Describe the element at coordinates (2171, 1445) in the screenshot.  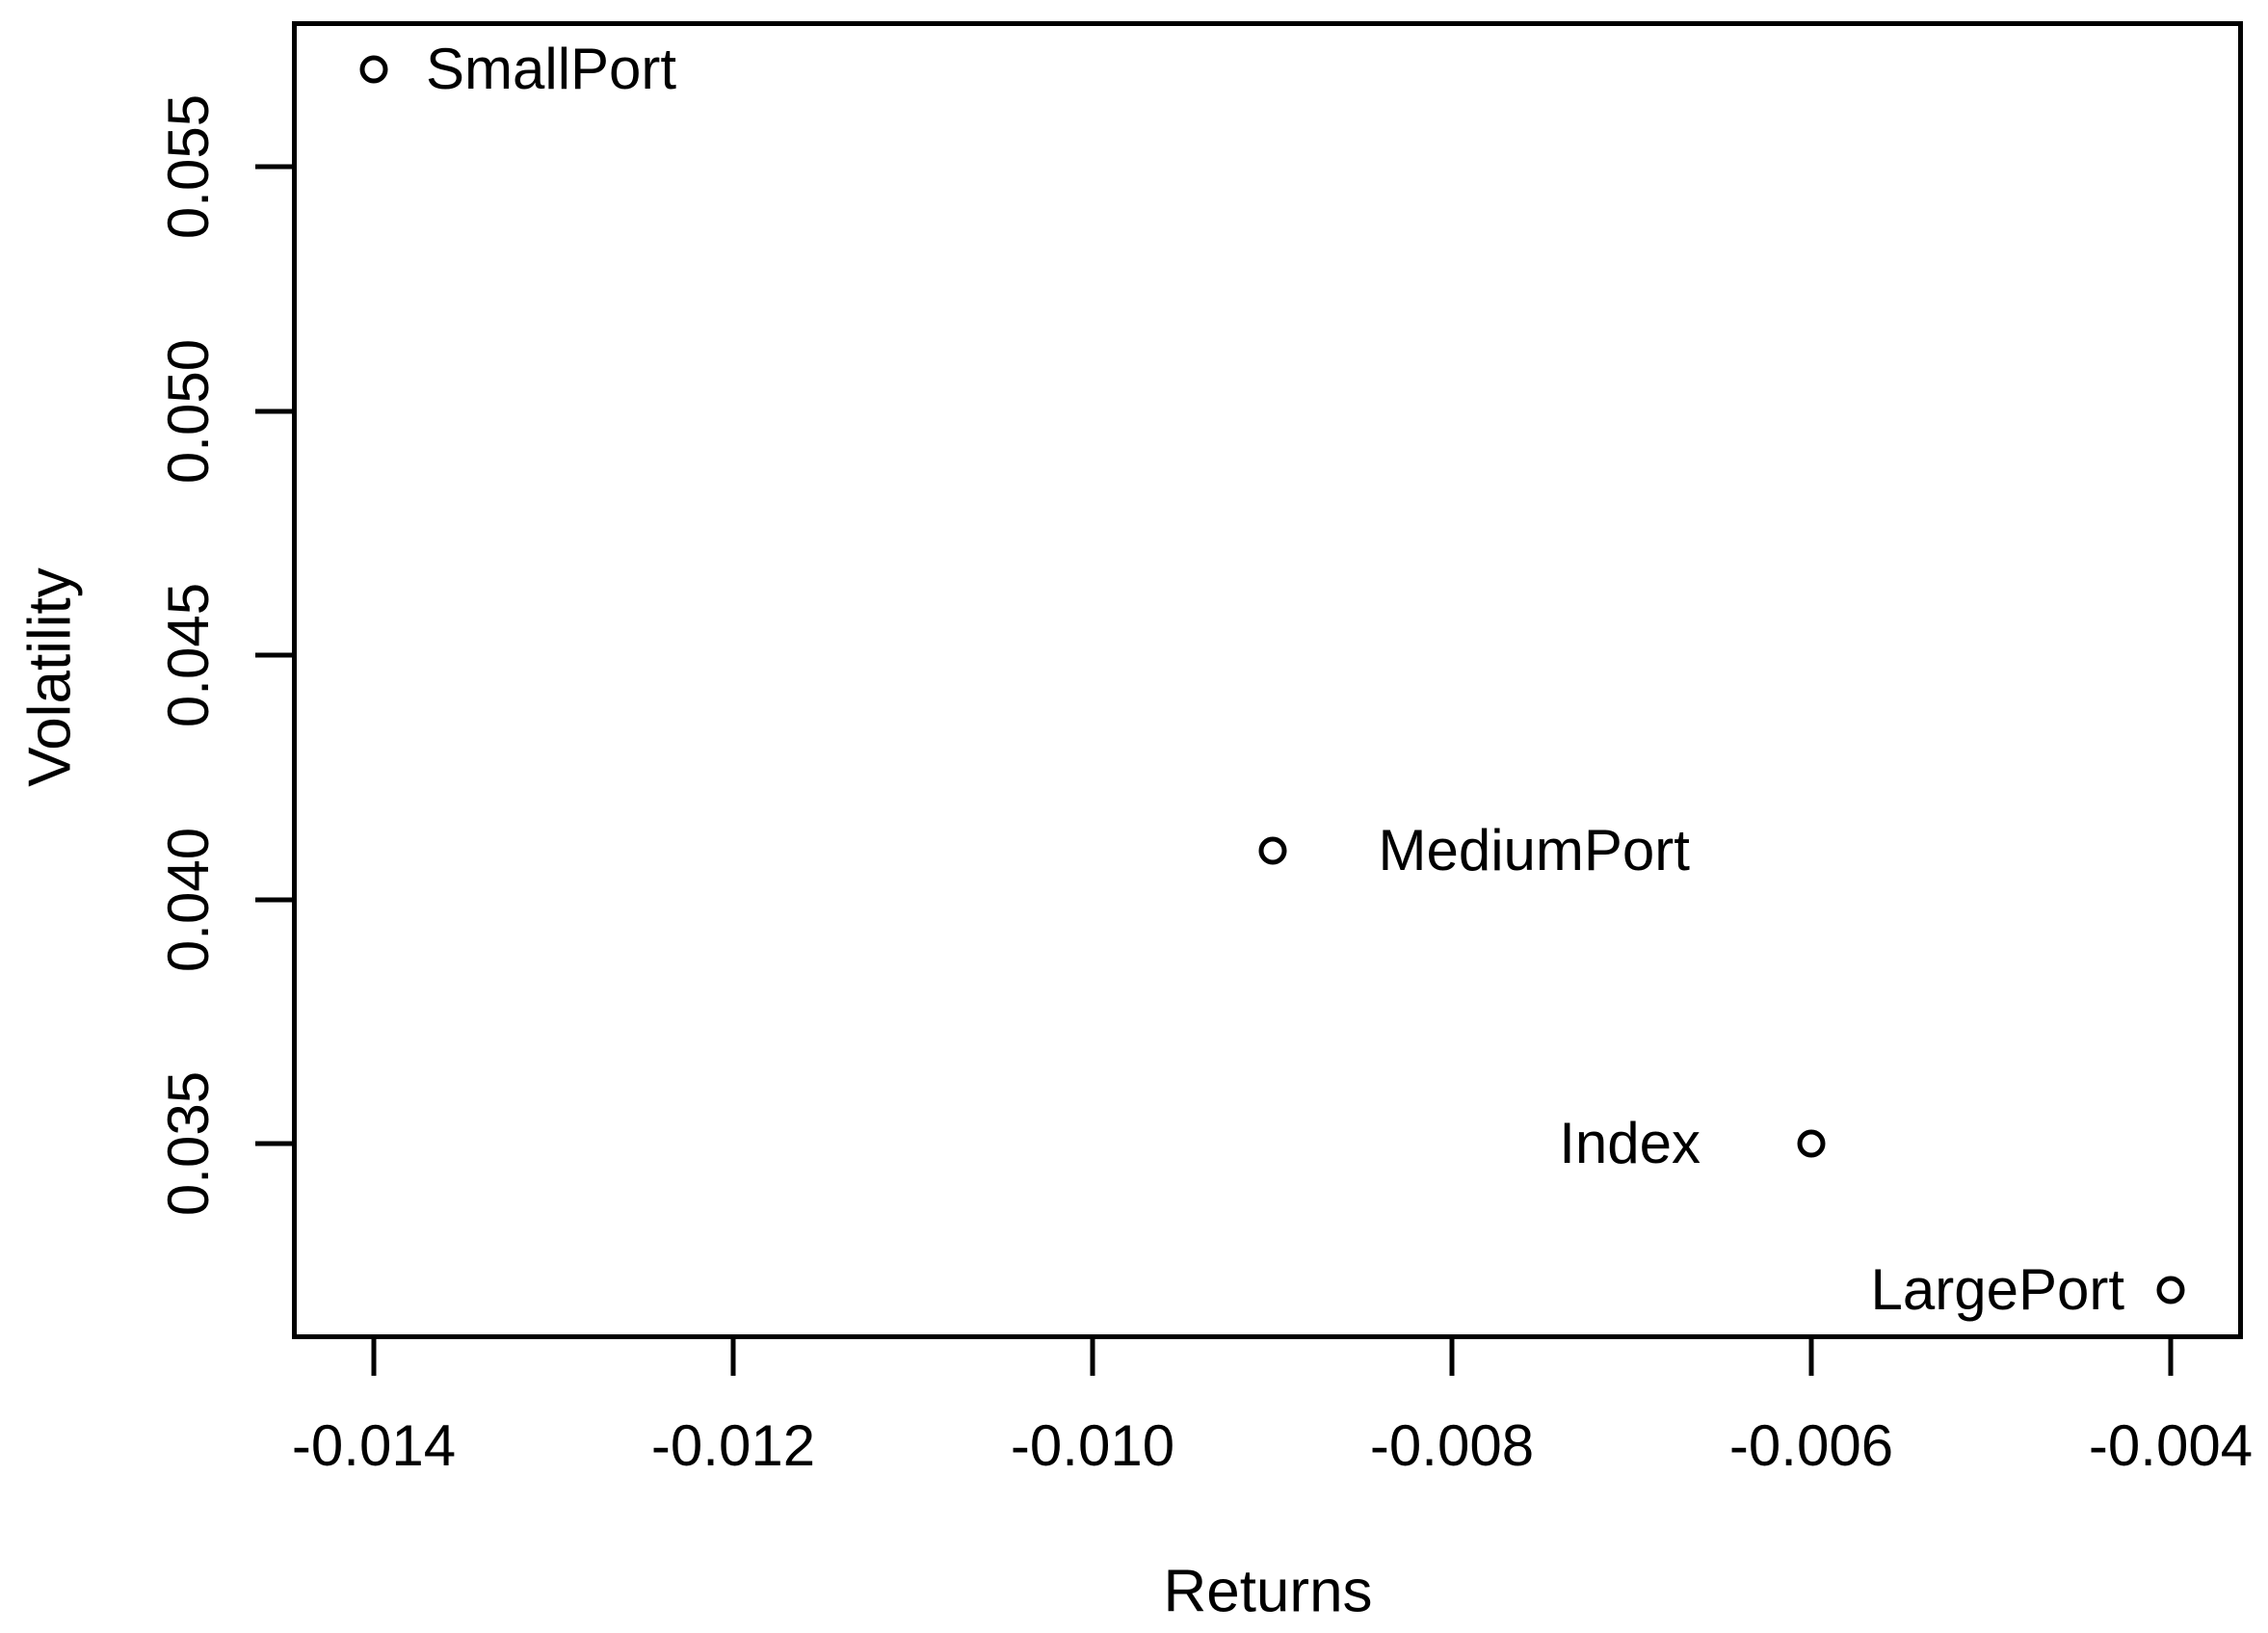
I see `x-axis-tick-label: -0.004` at that location.